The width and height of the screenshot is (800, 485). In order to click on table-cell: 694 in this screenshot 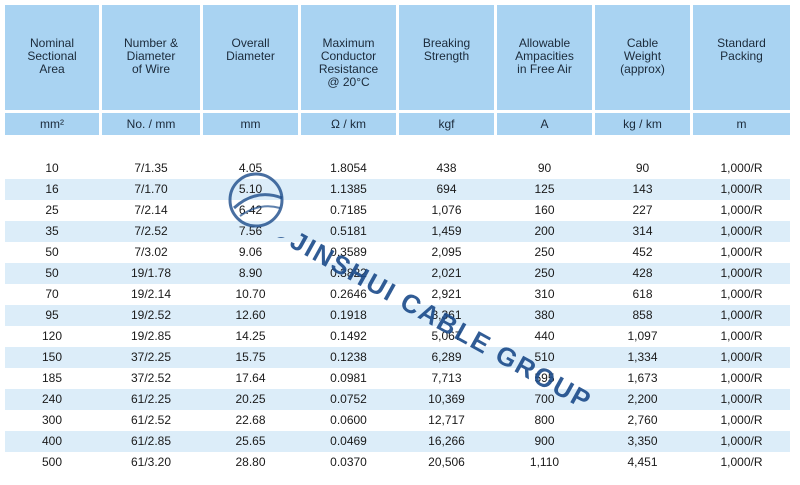, I will do `click(446, 189)`.